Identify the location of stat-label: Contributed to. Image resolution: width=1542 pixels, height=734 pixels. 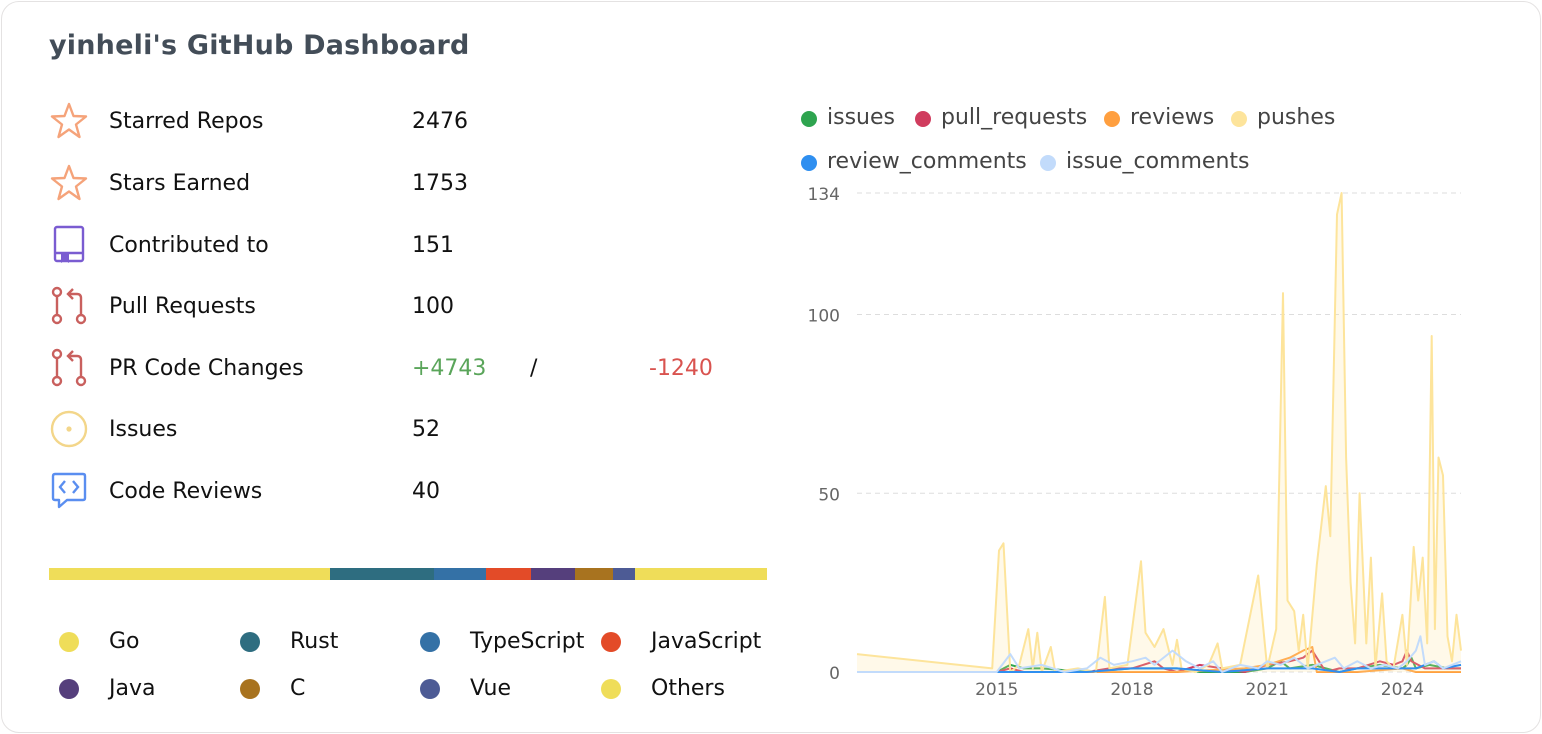
(189, 245).